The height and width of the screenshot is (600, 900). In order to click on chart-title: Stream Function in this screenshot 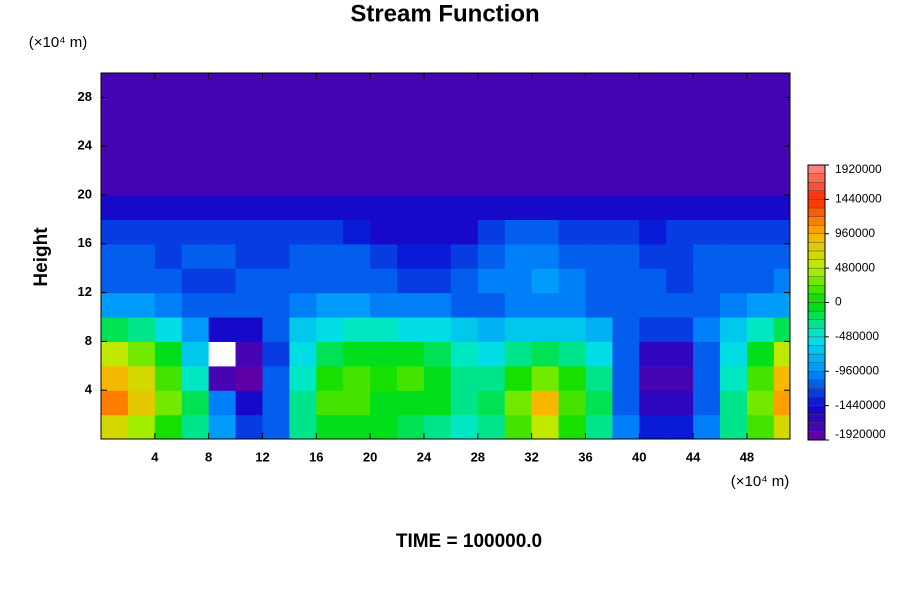, I will do `click(444, 13)`.